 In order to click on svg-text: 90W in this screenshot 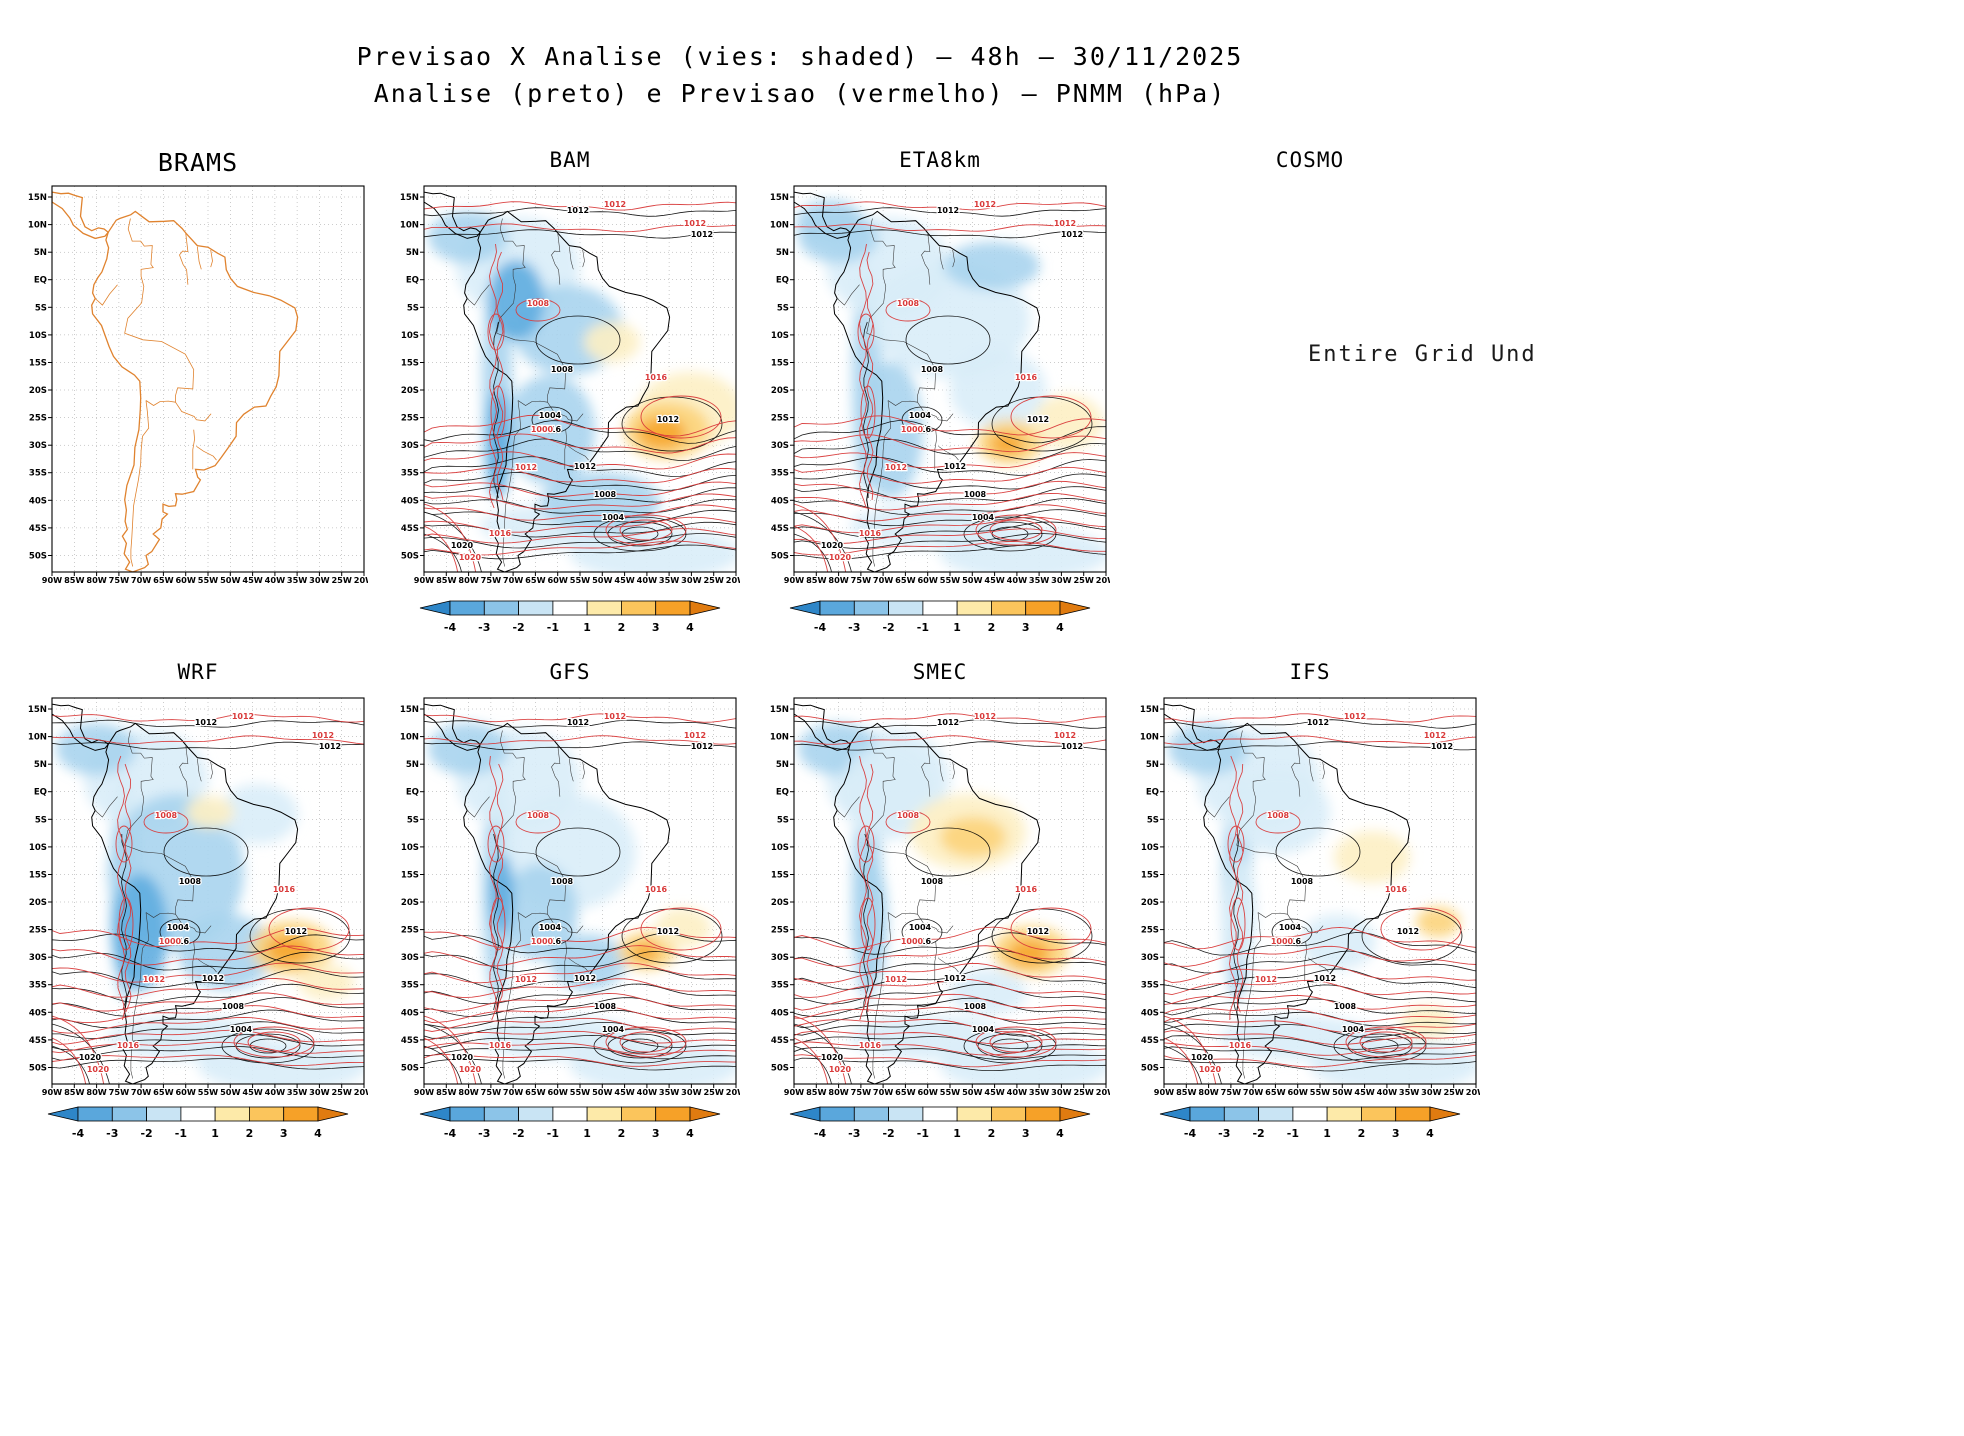, I will do `click(424, 580)`.